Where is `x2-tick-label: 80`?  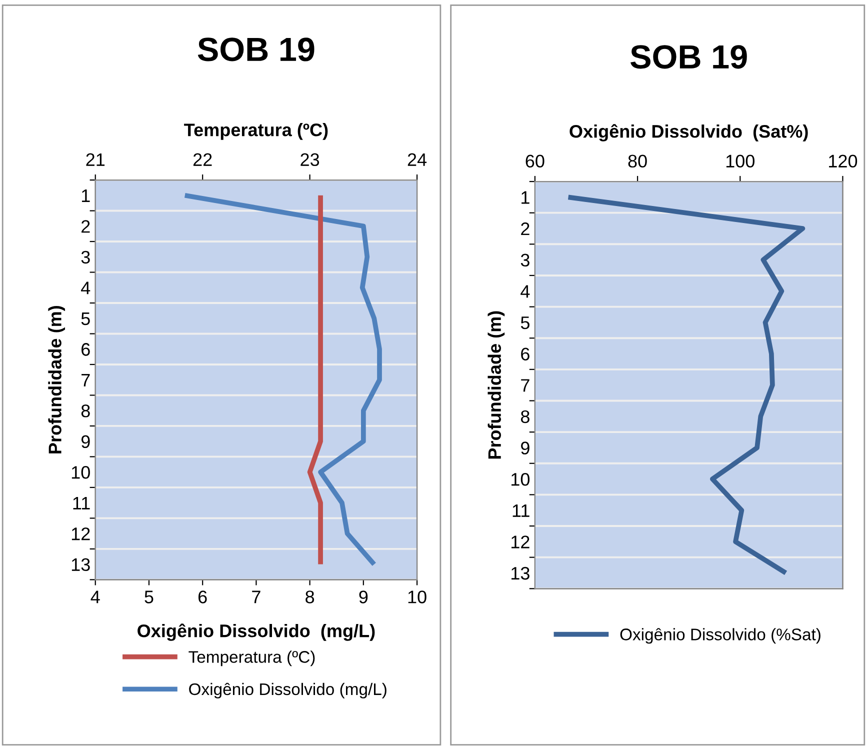 x2-tick-label: 80 is located at coordinates (637, 161).